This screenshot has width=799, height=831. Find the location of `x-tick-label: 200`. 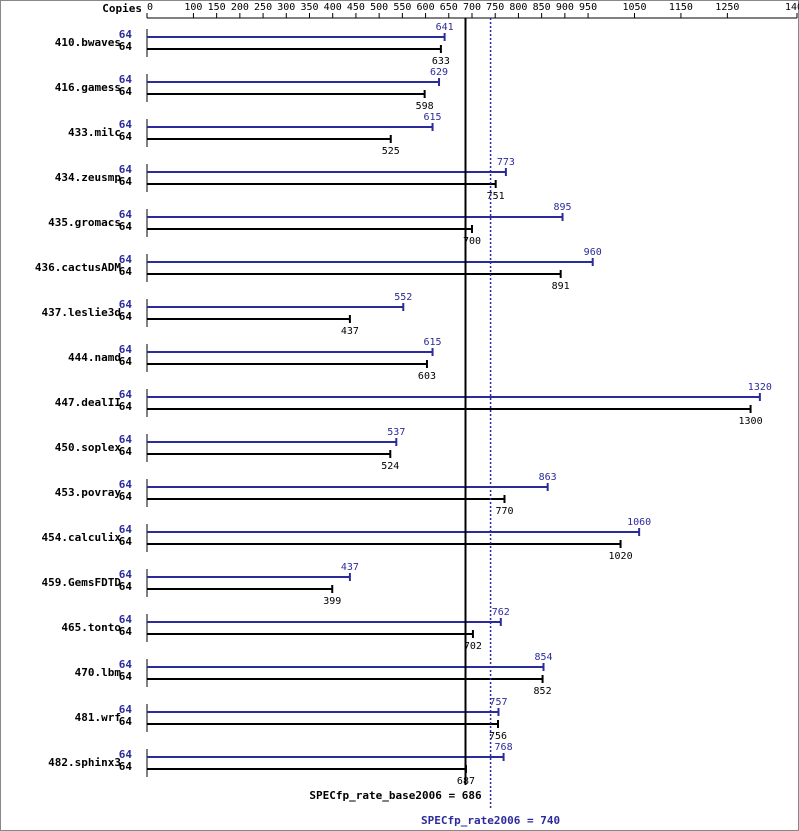

x-tick-label: 200 is located at coordinates (240, 7).